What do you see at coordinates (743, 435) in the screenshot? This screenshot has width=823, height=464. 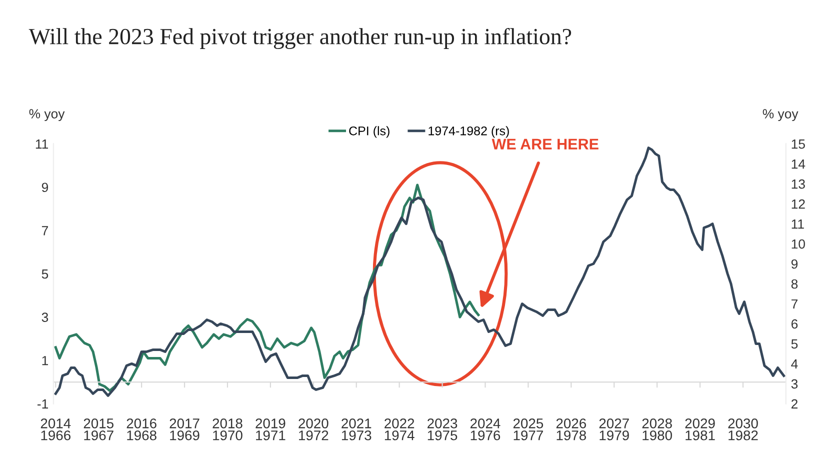 I see `x2-tick-label: 1982` at bounding box center [743, 435].